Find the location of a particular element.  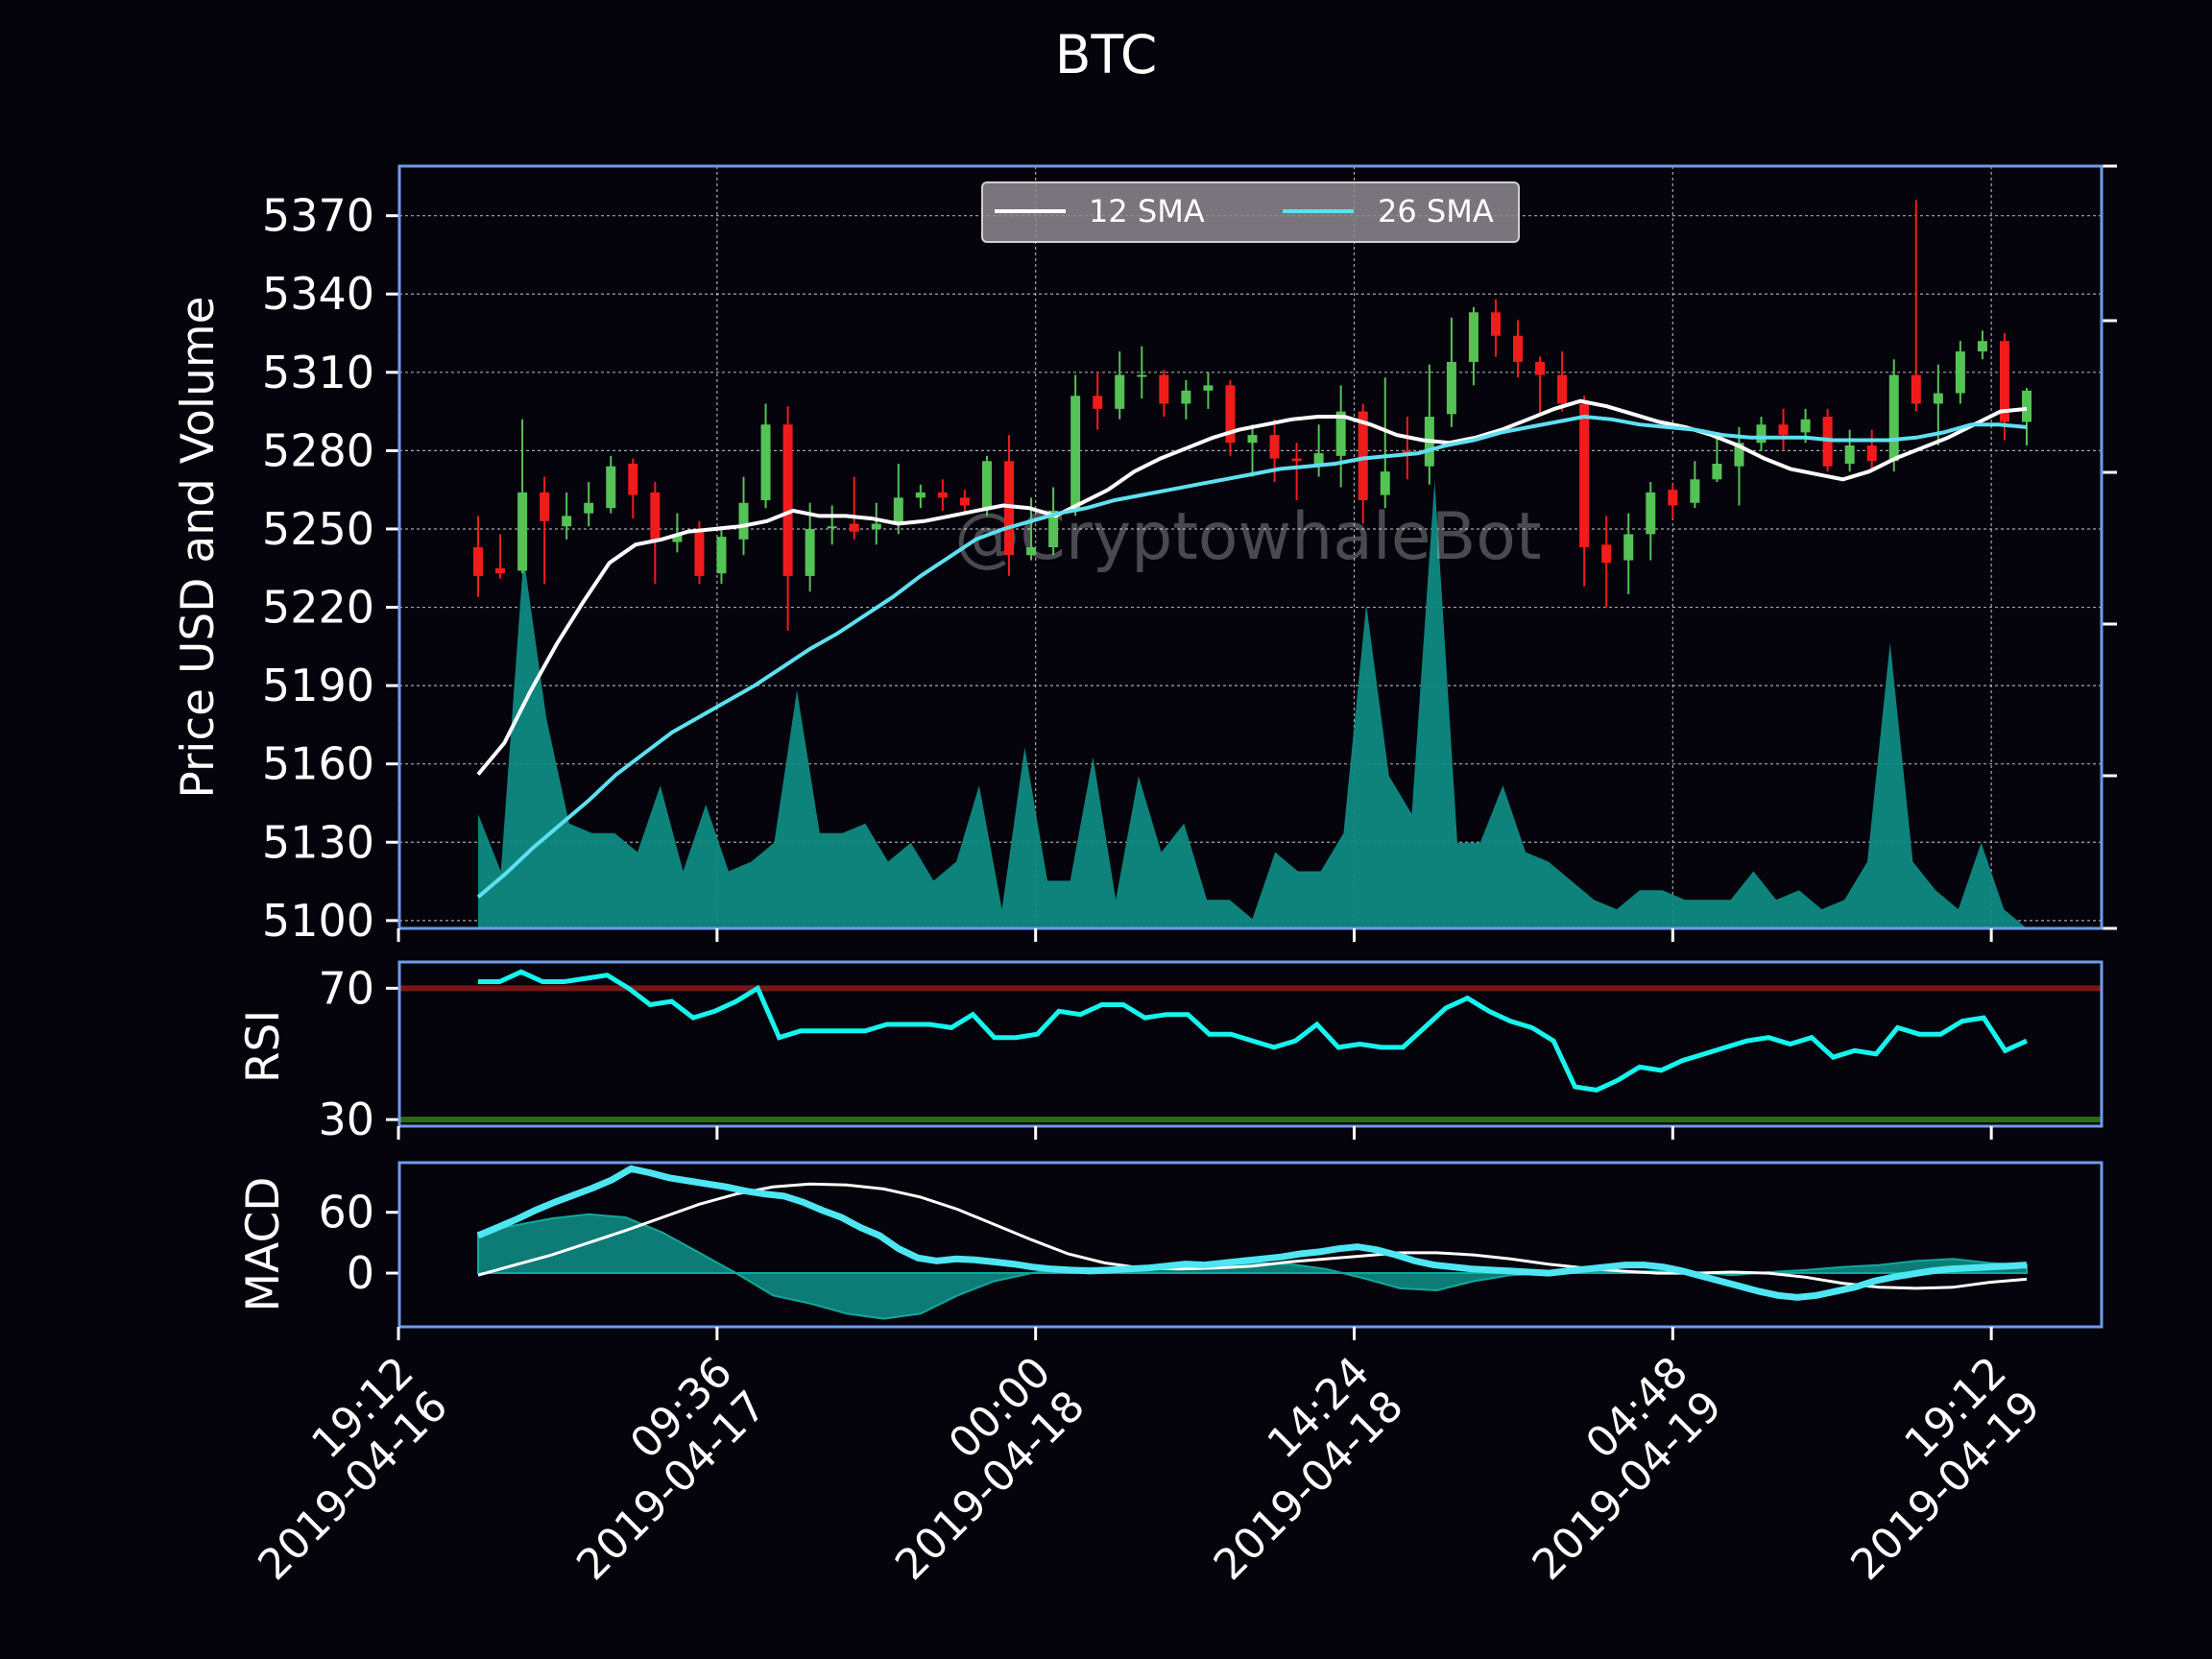

macd-y-tick-label: 60 is located at coordinates (346, 1212).